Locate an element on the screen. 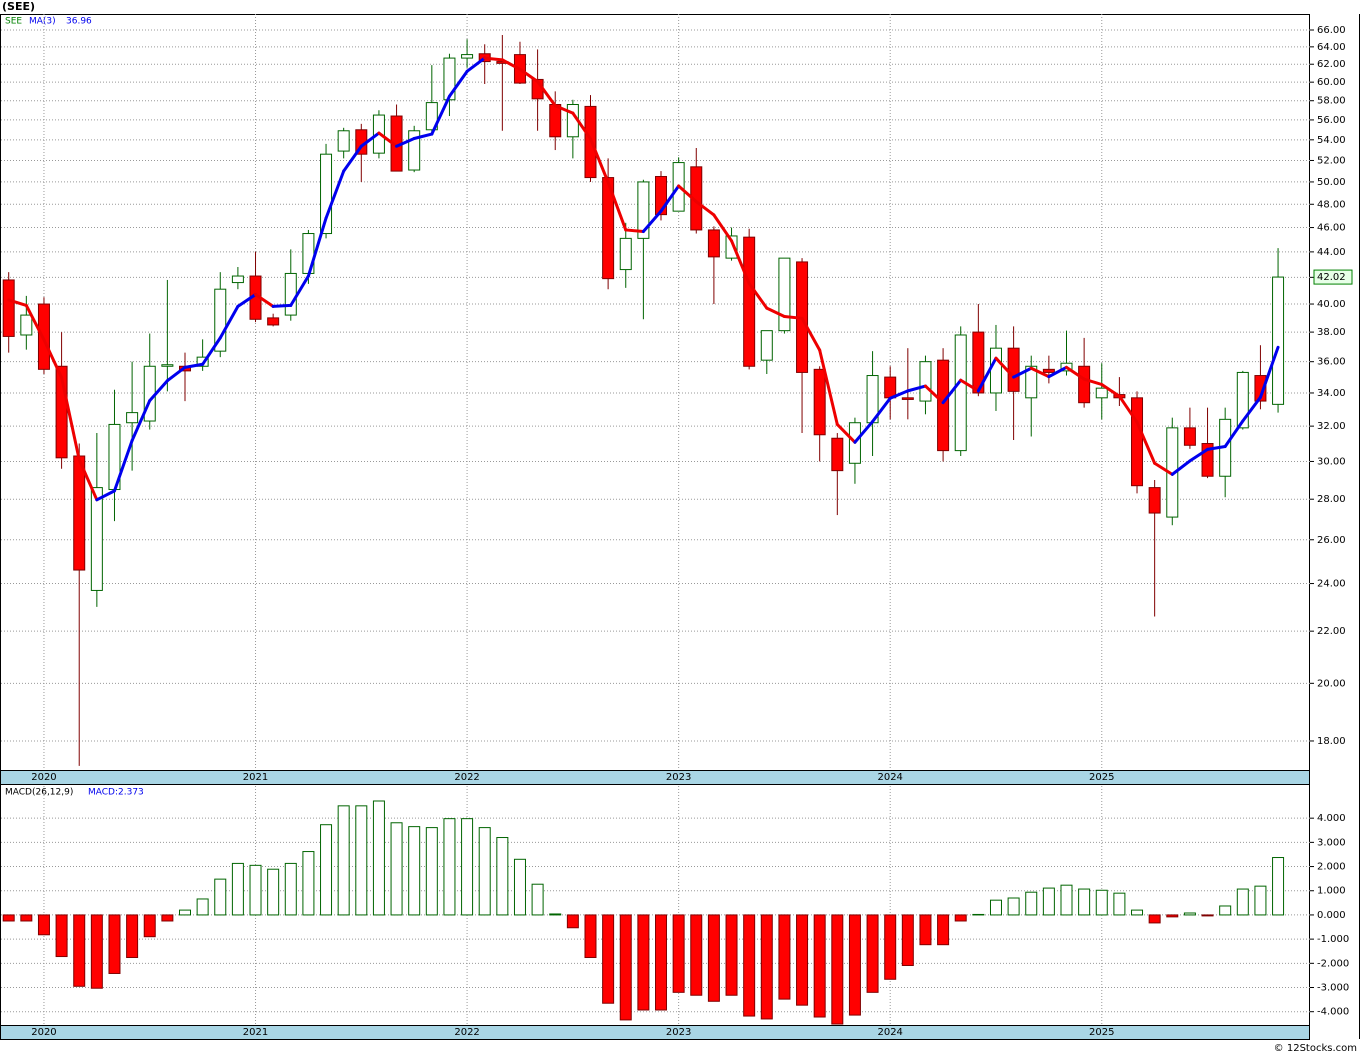 The width and height of the screenshot is (1360, 1056). y-tick-label: 20.00 is located at coordinates (1331, 683).